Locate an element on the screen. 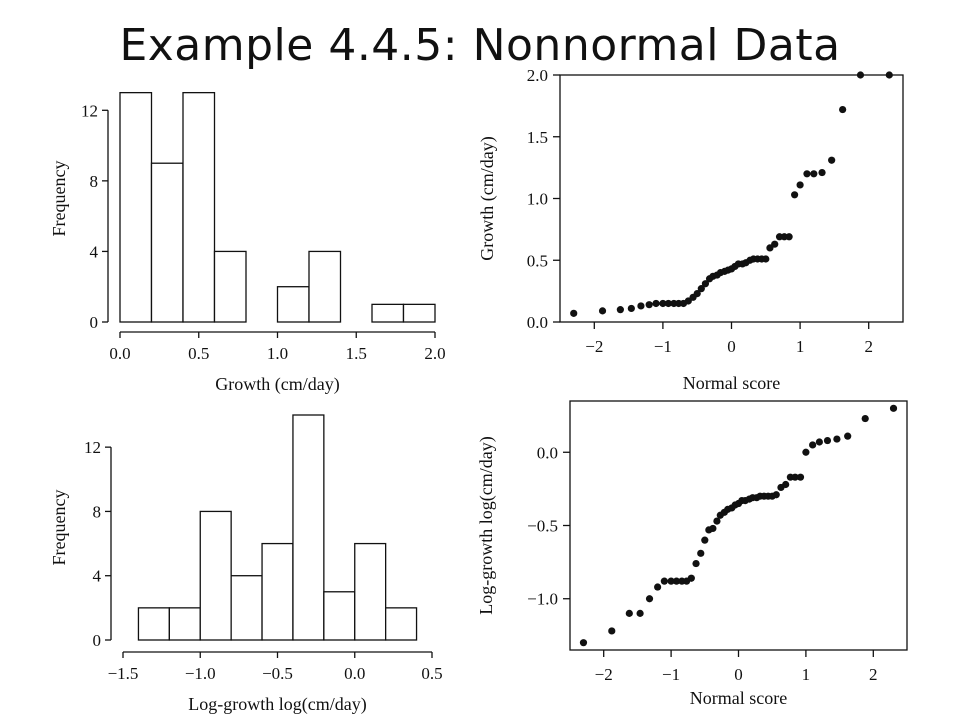 This screenshot has width=960, height=720. y-tick-label: 0.5 is located at coordinates (537, 260).